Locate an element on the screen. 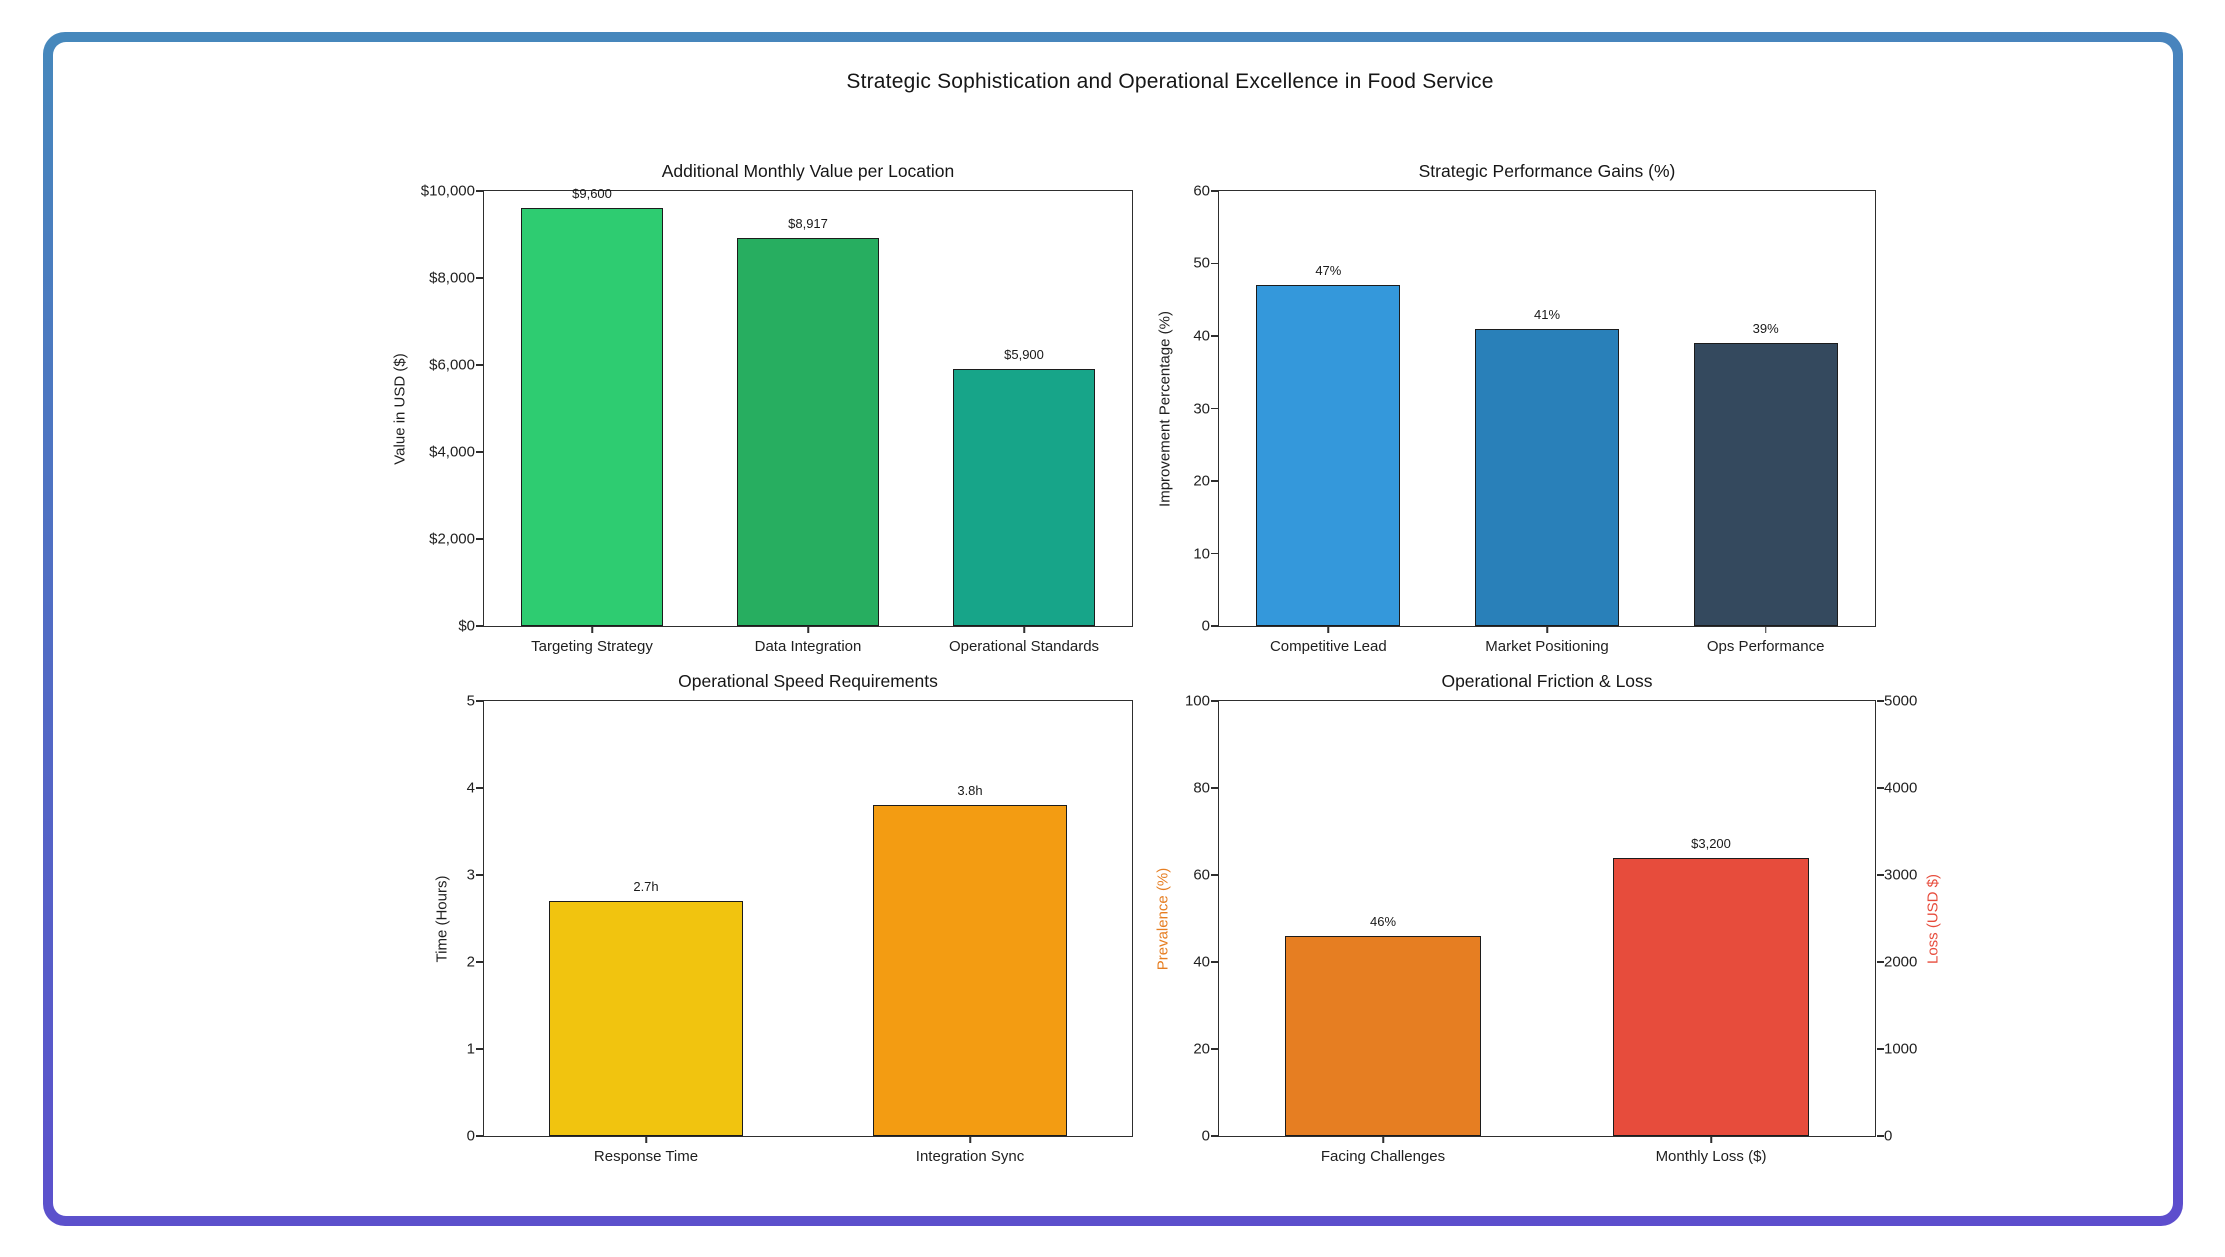 This screenshot has width=2225, height=1257. bar-value-label: 39% is located at coordinates (1765, 329).